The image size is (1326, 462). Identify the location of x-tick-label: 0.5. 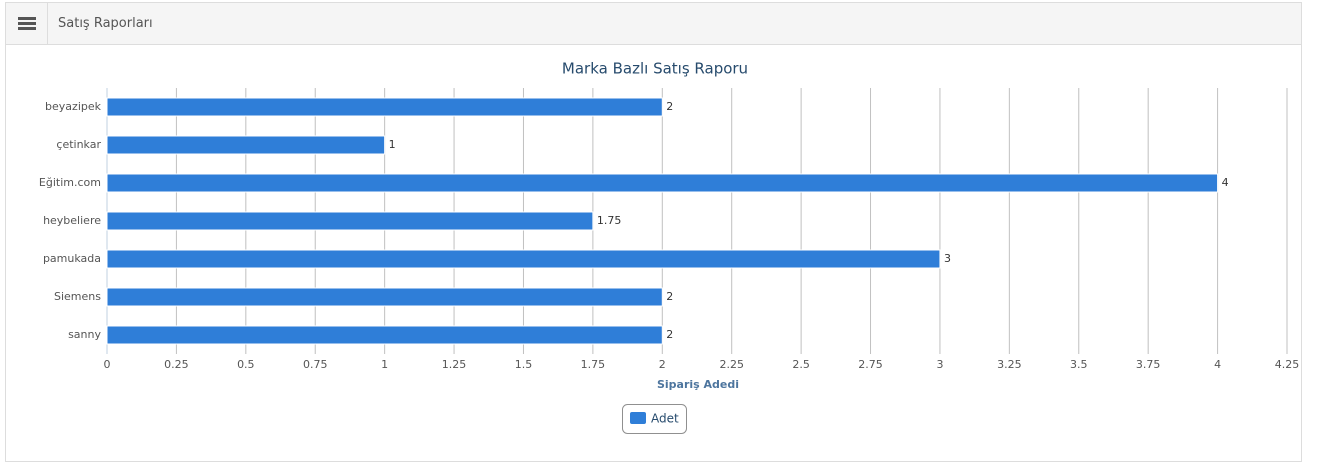
(246, 364).